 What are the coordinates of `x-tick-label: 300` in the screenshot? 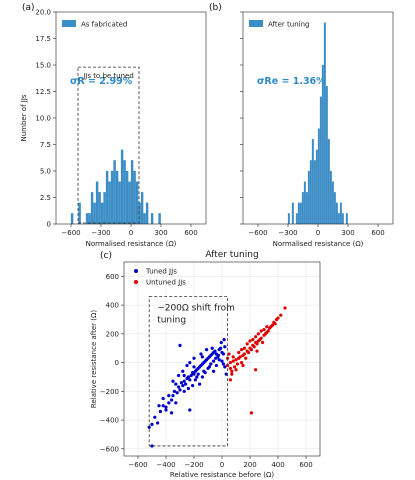 It's located at (347, 233).